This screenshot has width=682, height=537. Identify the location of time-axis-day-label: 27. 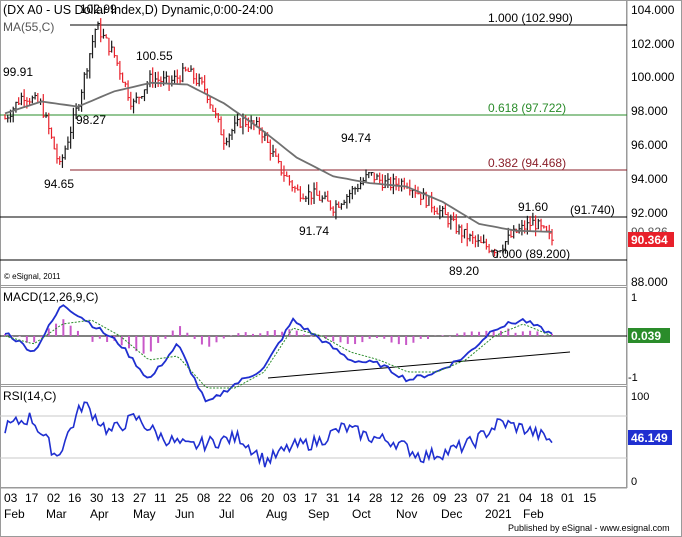
(140, 498).